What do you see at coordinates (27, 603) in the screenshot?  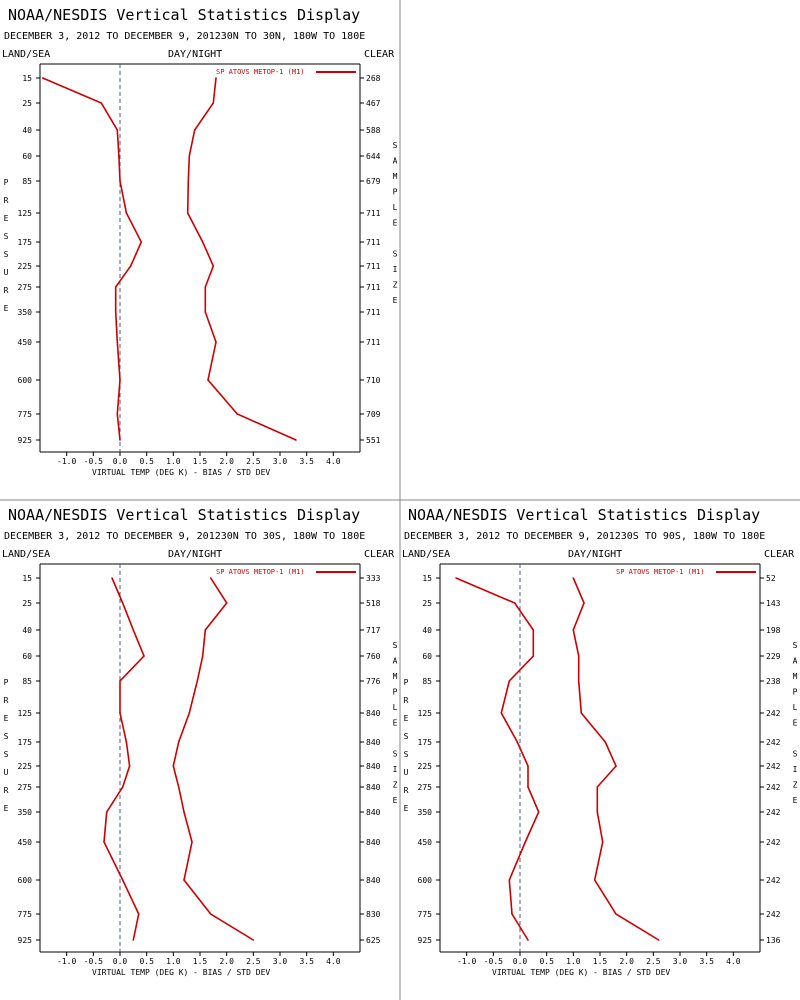 I see `pressure-tick-label: 25` at bounding box center [27, 603].